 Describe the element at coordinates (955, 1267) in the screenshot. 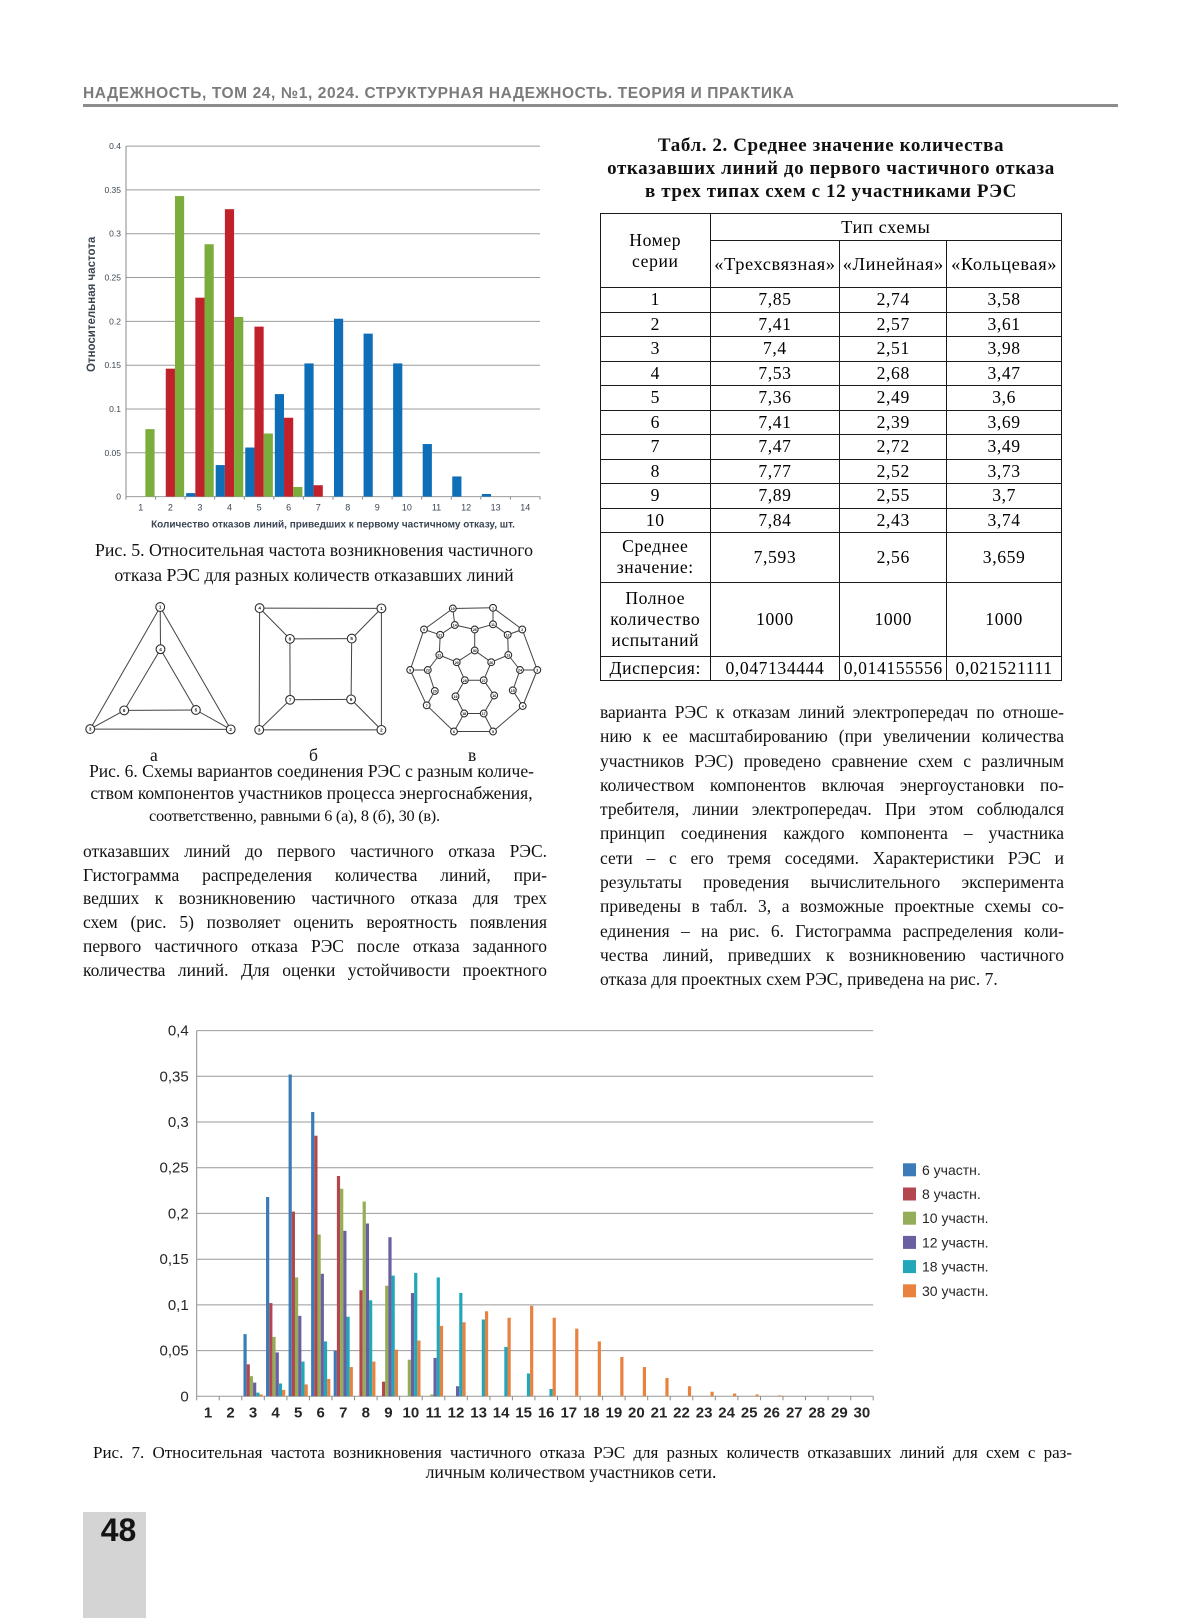

I see `svg-text: 18 участн.` at that location.